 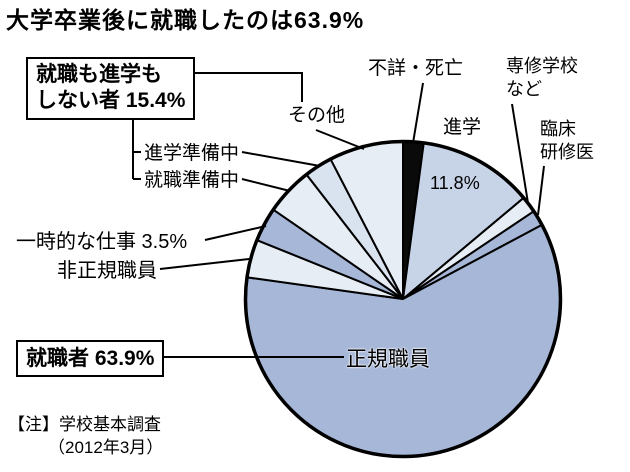 What do you see at coordinates (107, 271) in the screenshot?
I see `label-non-regular-staff: 非正規職員` at bounding box center [107, 271].